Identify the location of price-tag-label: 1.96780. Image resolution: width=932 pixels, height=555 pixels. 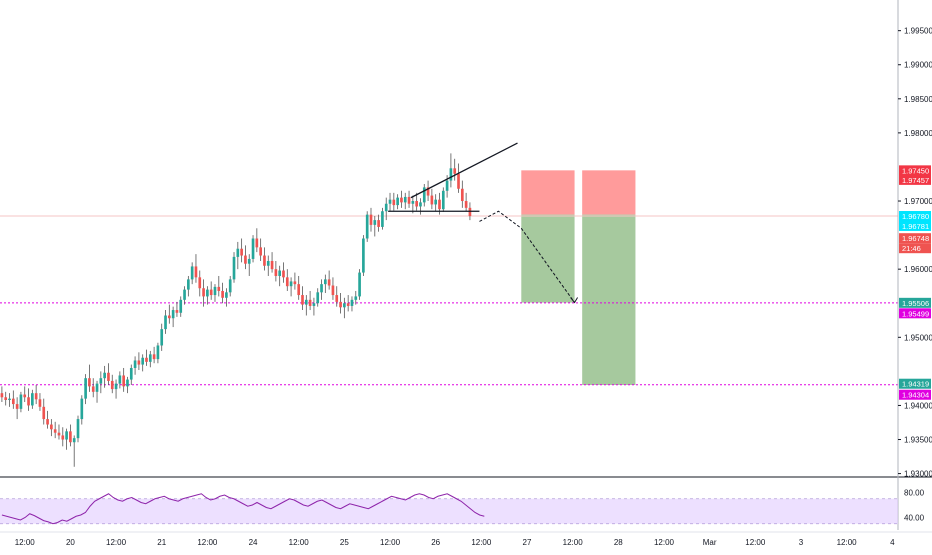
(915, 216).